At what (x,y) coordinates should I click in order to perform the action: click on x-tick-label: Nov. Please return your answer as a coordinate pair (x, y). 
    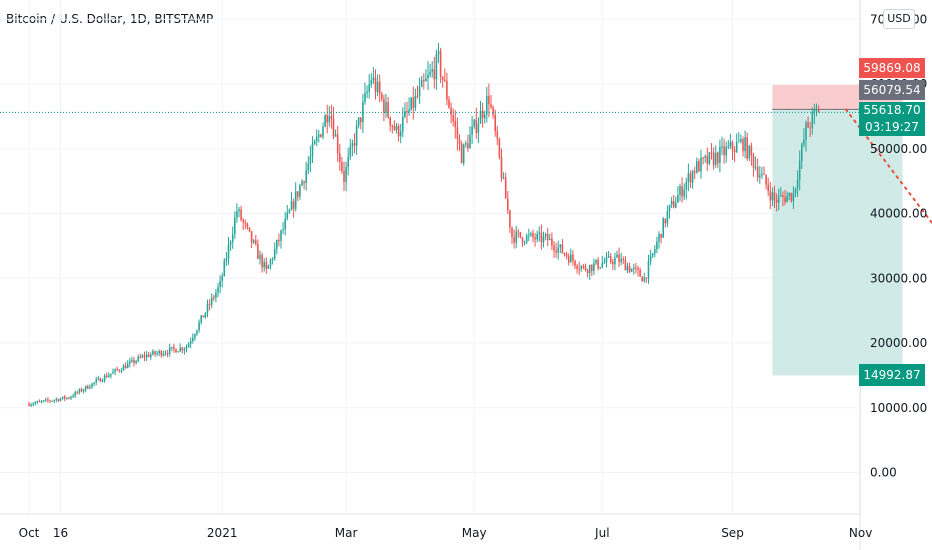
    Looking at the image, I should click on (860, 533).